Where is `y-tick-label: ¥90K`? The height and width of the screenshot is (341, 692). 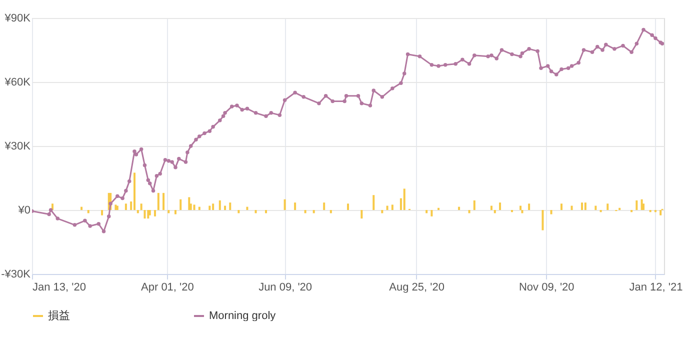 y-tick-label: ¥90K is located at coordinates (18, 18).